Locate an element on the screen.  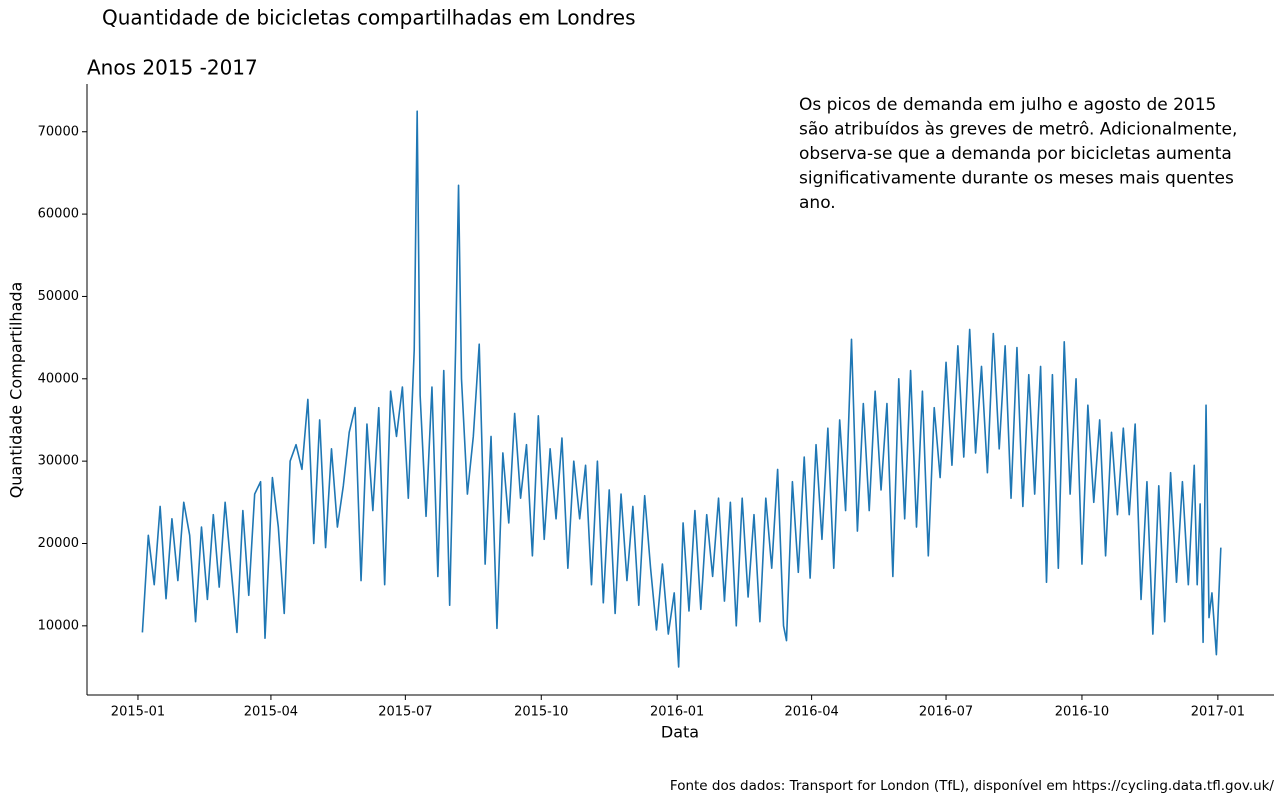
y-tick-label: 40000 is located at coordinates (58, 378).